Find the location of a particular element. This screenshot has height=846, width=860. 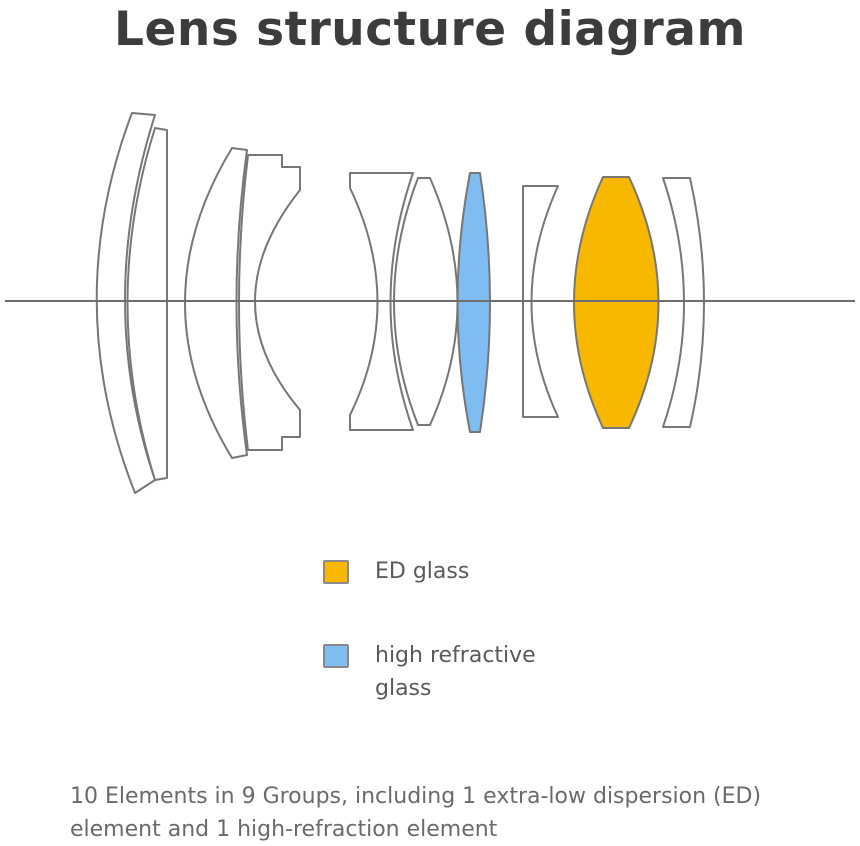

legend-ed-glass: ED glass is located at coordinates (396, 574).